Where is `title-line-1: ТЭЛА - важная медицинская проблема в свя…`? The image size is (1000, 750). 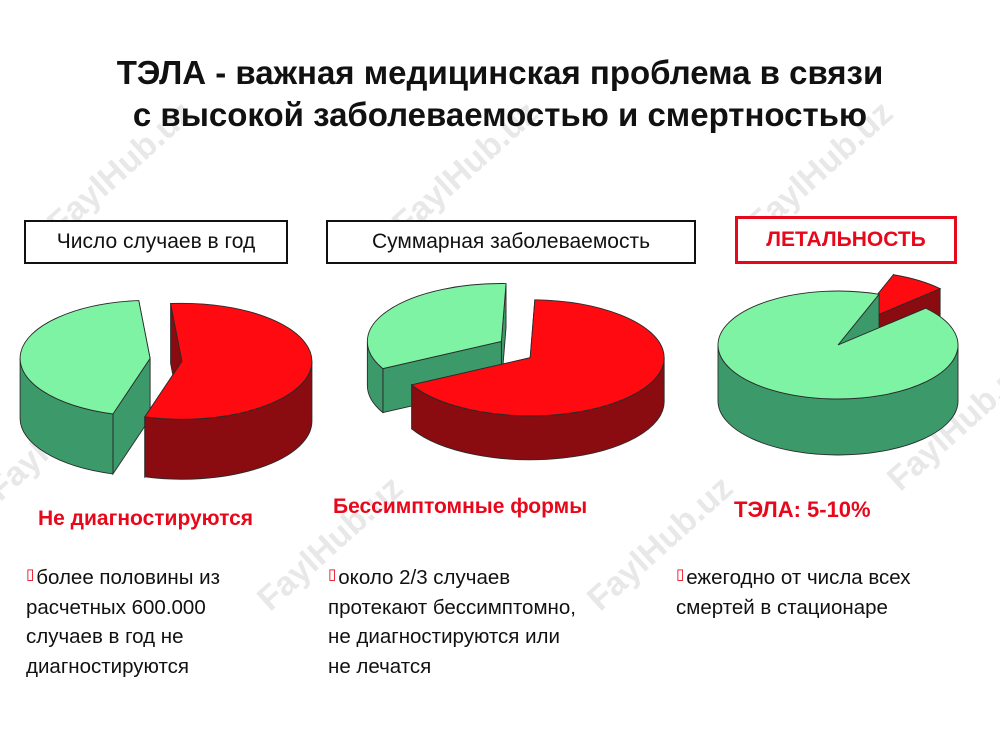
title-line-1: ТЭЛА - важная медицинская проблема в свя… is located at coordinates (500, 72).